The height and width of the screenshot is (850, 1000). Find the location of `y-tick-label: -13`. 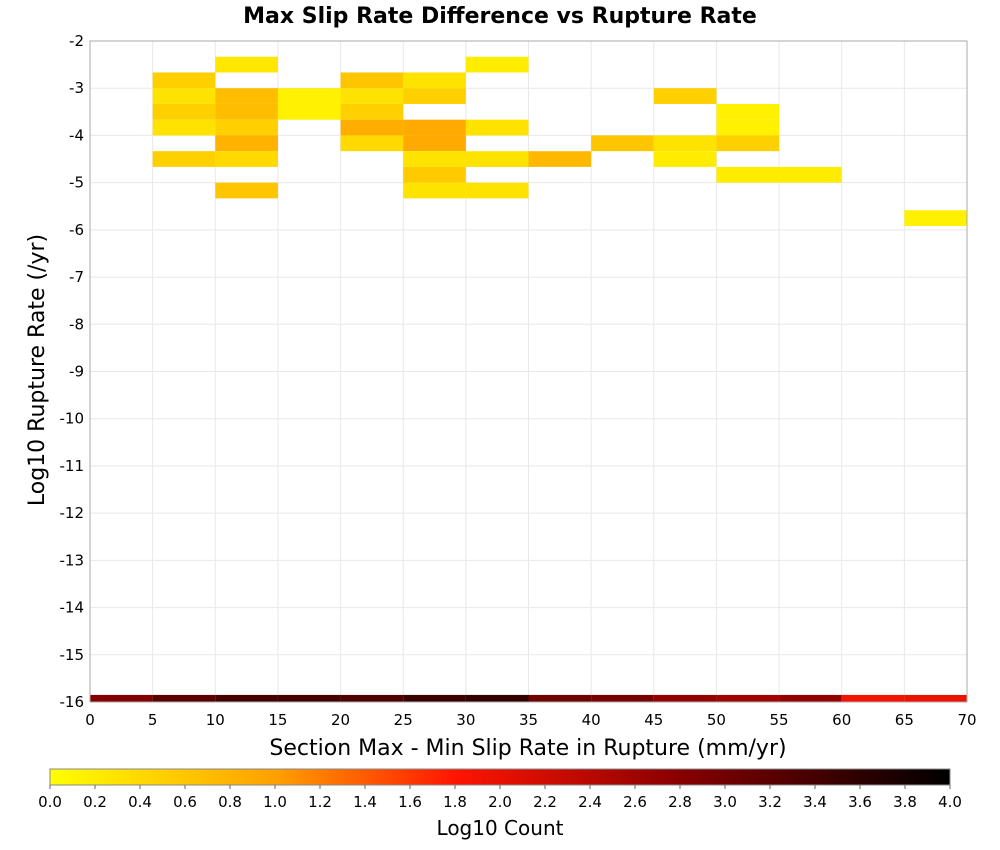

y-tick-label: -13 is located at coordinates (72, 560).